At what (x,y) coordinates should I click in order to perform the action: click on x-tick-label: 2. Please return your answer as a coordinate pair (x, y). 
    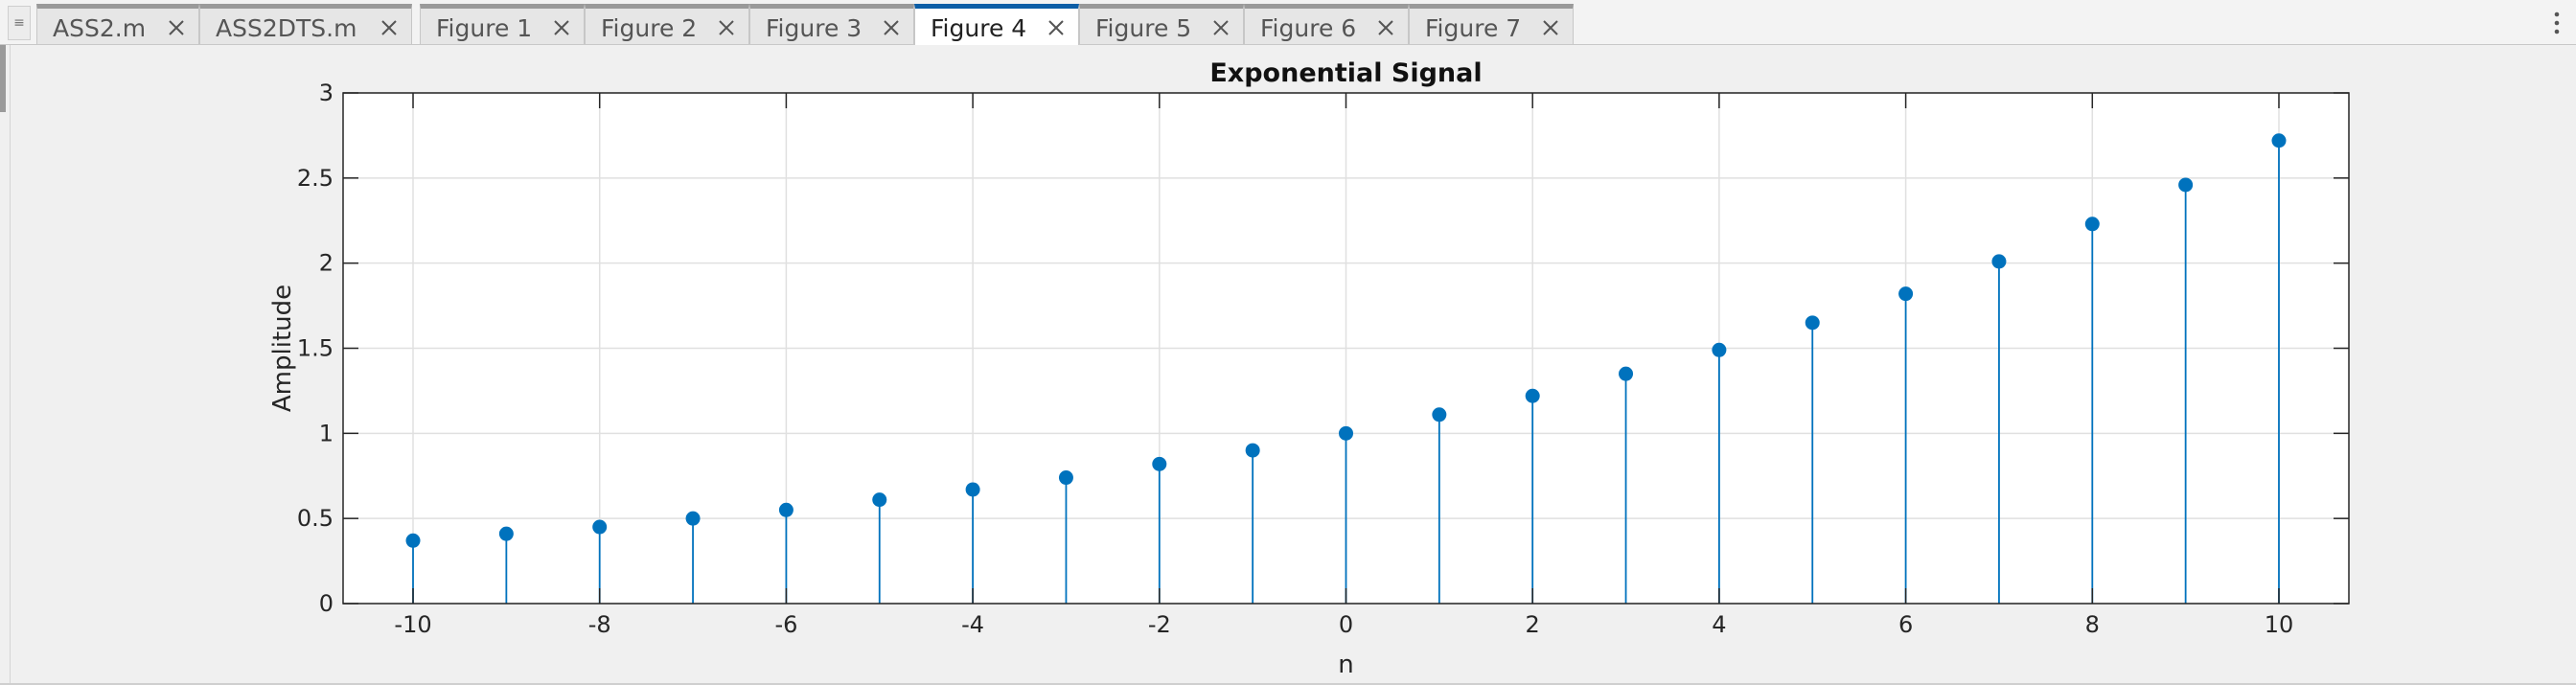
    Looking at the image, I should click on (1533, 624).